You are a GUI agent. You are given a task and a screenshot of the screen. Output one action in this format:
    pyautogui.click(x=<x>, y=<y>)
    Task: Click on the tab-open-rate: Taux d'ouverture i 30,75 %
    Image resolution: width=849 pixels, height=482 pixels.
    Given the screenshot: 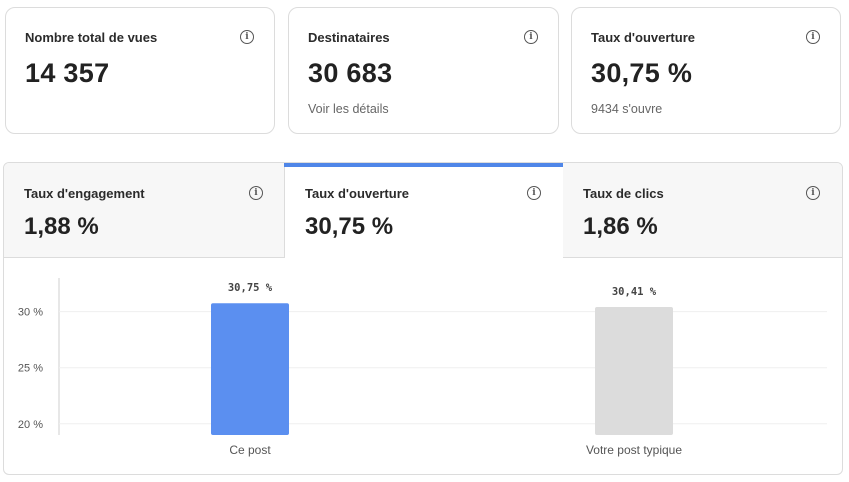 What is the action you would take?
    pyautogui.click(x=424, y=210)
    